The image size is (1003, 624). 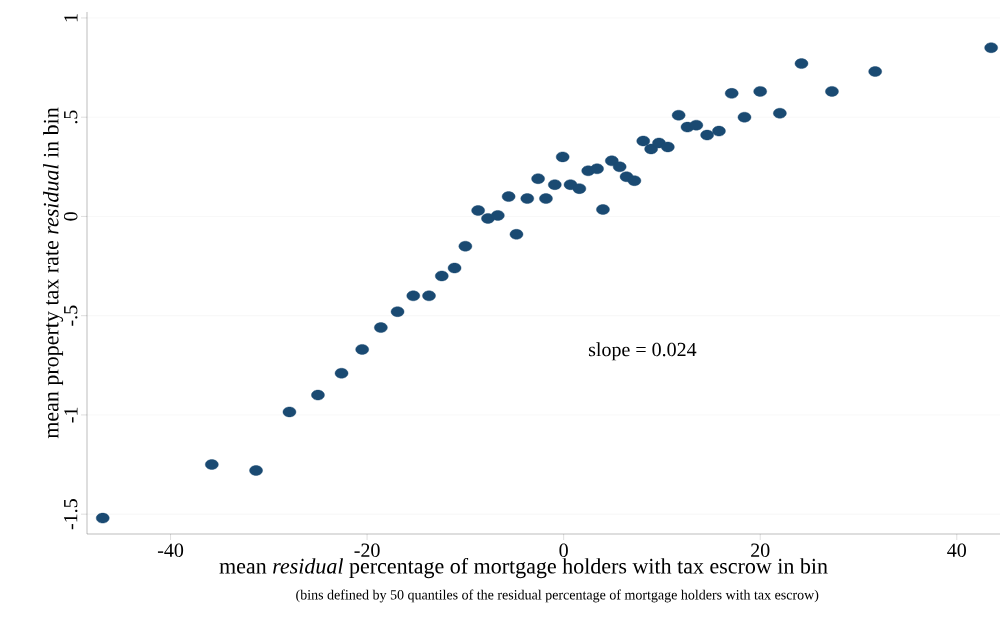 I want to click on x-tick-label: 20, so click(x=760, y=550).